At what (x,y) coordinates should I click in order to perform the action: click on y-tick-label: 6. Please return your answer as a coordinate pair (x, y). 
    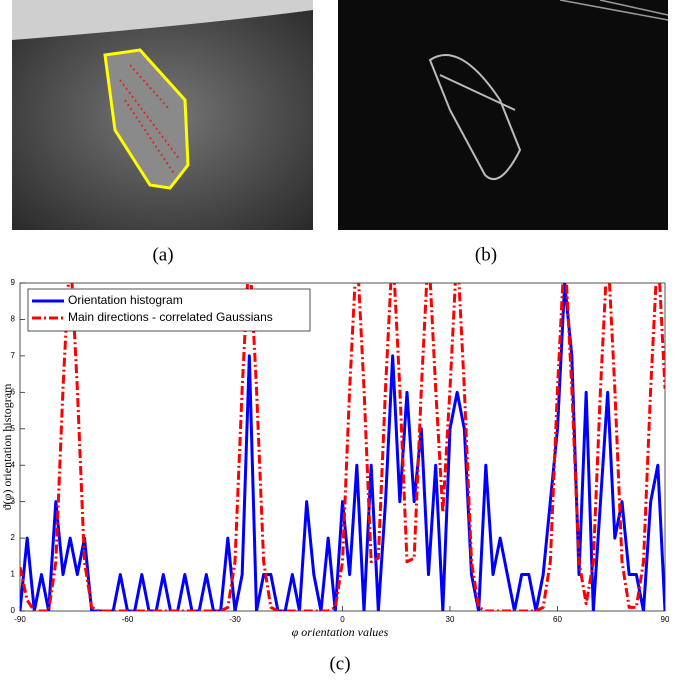
    Looking at the image, I should click on (13, 391).